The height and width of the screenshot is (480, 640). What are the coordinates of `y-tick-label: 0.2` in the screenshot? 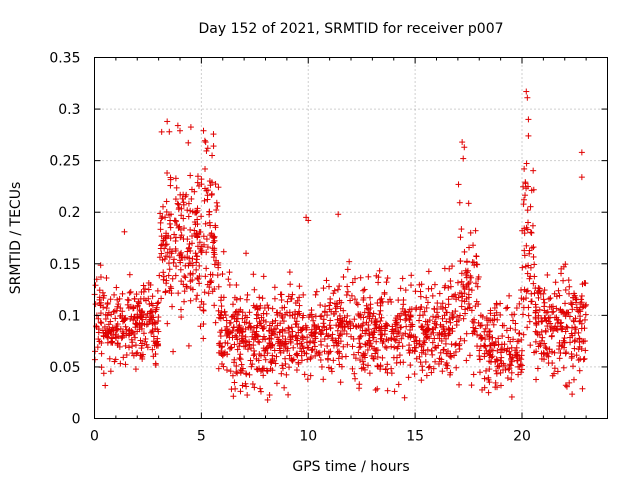 It's located at (69, 213).